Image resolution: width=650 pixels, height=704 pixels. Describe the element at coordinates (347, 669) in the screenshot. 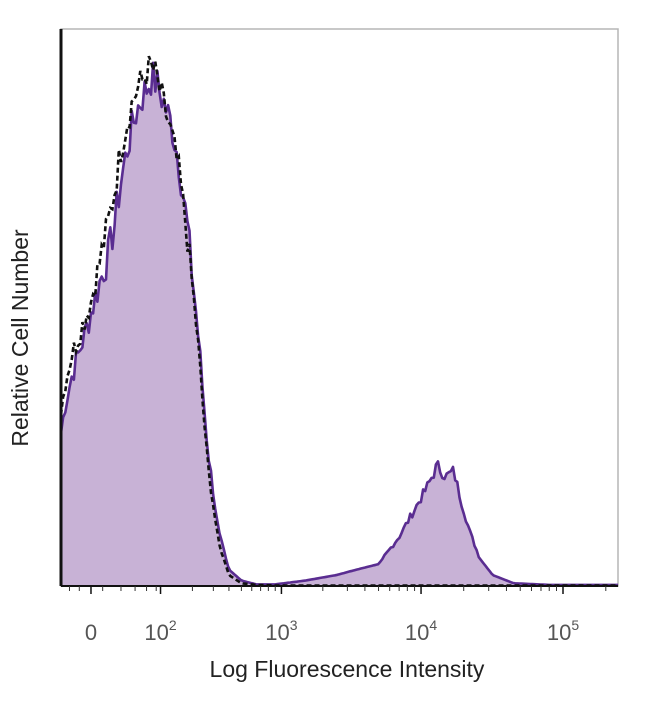

I see `x-axis-title: Log Fluorescence Intensity` at that location.